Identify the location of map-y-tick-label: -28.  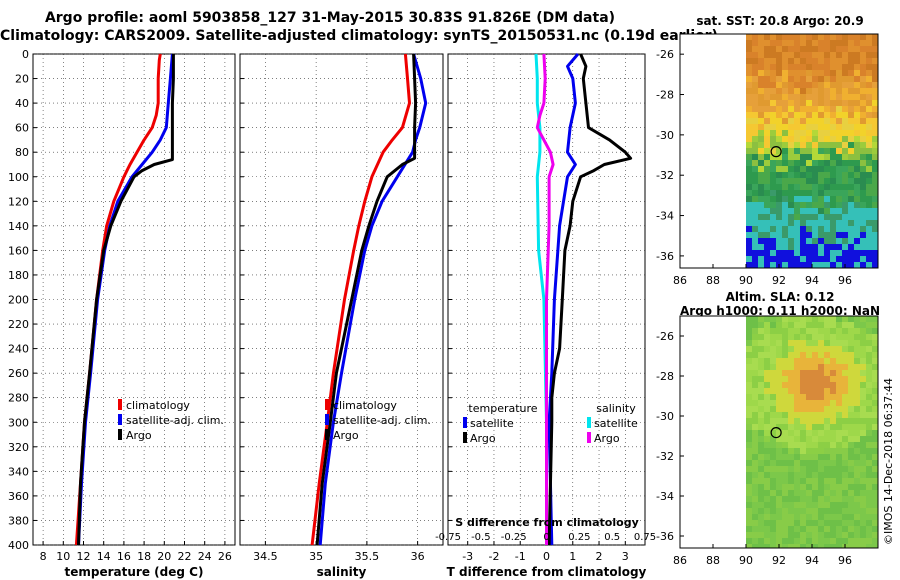
(665, 95).